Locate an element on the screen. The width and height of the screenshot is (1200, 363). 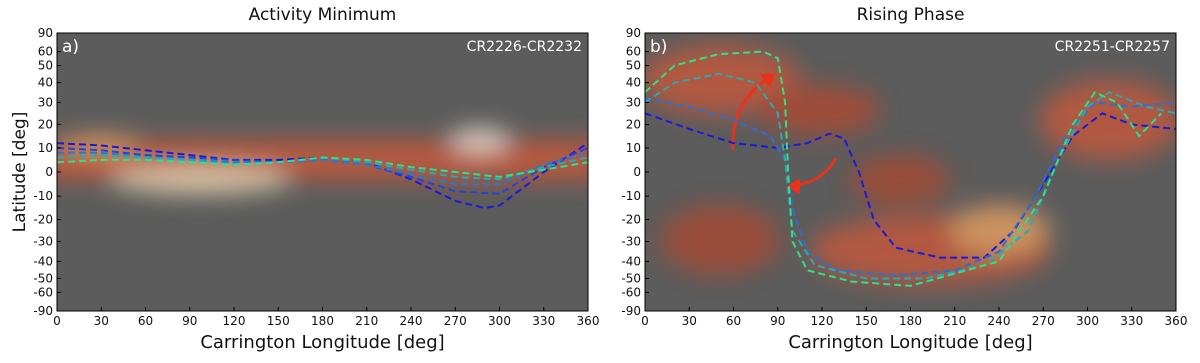
neutral-line is located at coordinates (322, 167).